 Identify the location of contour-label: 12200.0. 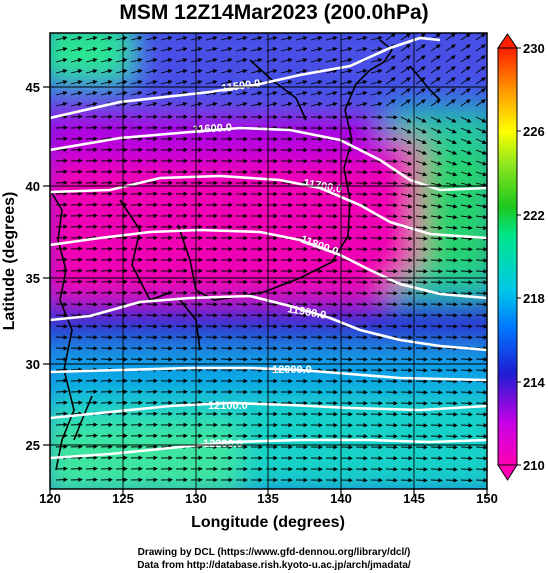
(223, 444).